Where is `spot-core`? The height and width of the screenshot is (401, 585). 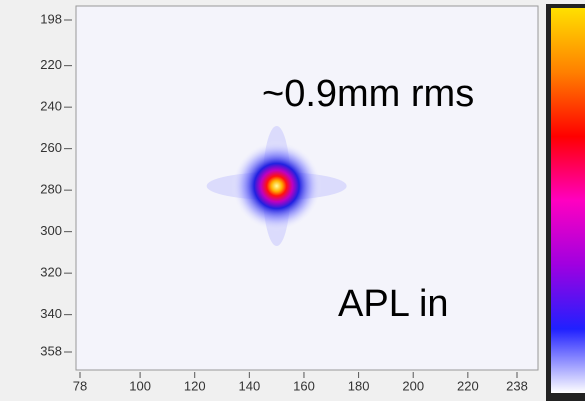
spot-core is located at coordinates (276, 186).